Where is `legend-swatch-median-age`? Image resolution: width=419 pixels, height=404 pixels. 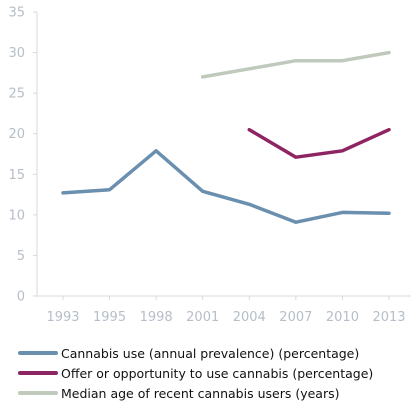
legend-swatch-median-age is located at coordinates (38, 393).